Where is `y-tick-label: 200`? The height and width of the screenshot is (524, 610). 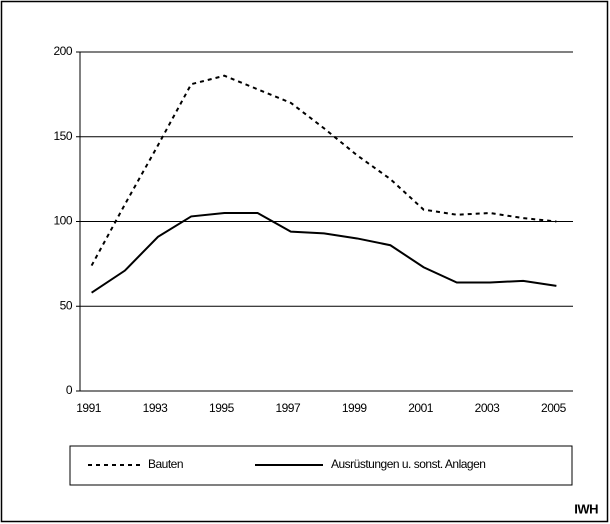 y-tick-label: 200 is located at coordinates (62, 51).